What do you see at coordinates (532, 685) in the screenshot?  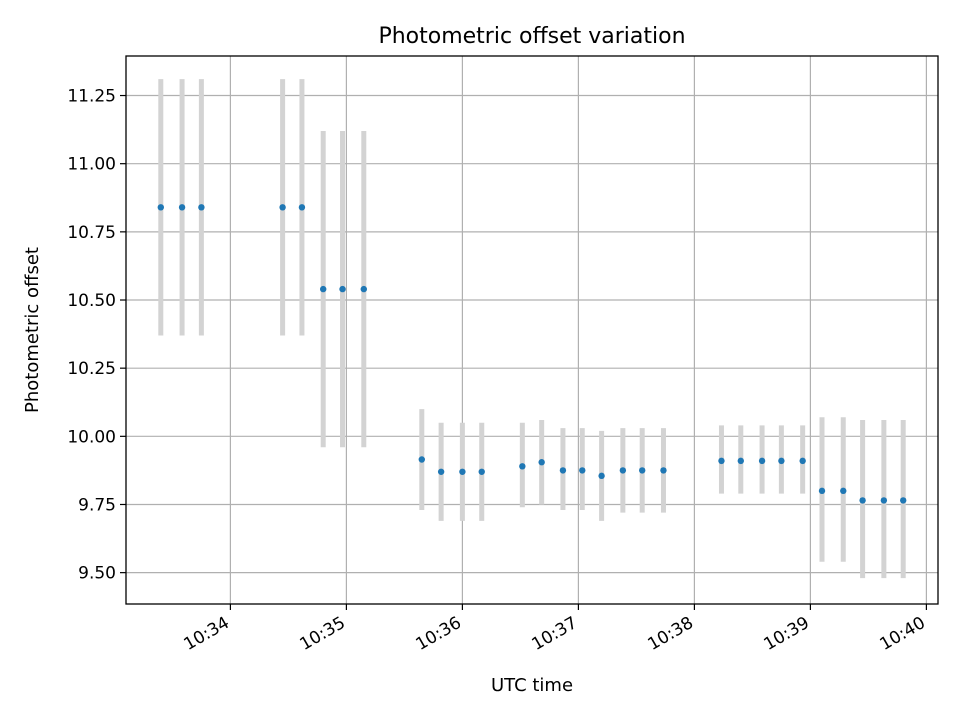 I see `x-axis-label: UTC time` at bounding box center [532, 685].